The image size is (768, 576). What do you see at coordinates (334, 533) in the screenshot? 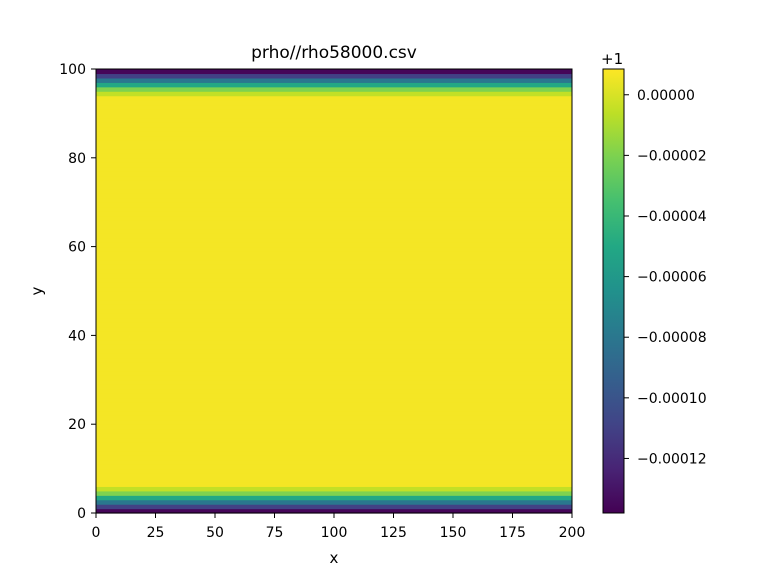
I see `x-tick-label: 100` at bounding box center [334, 533].